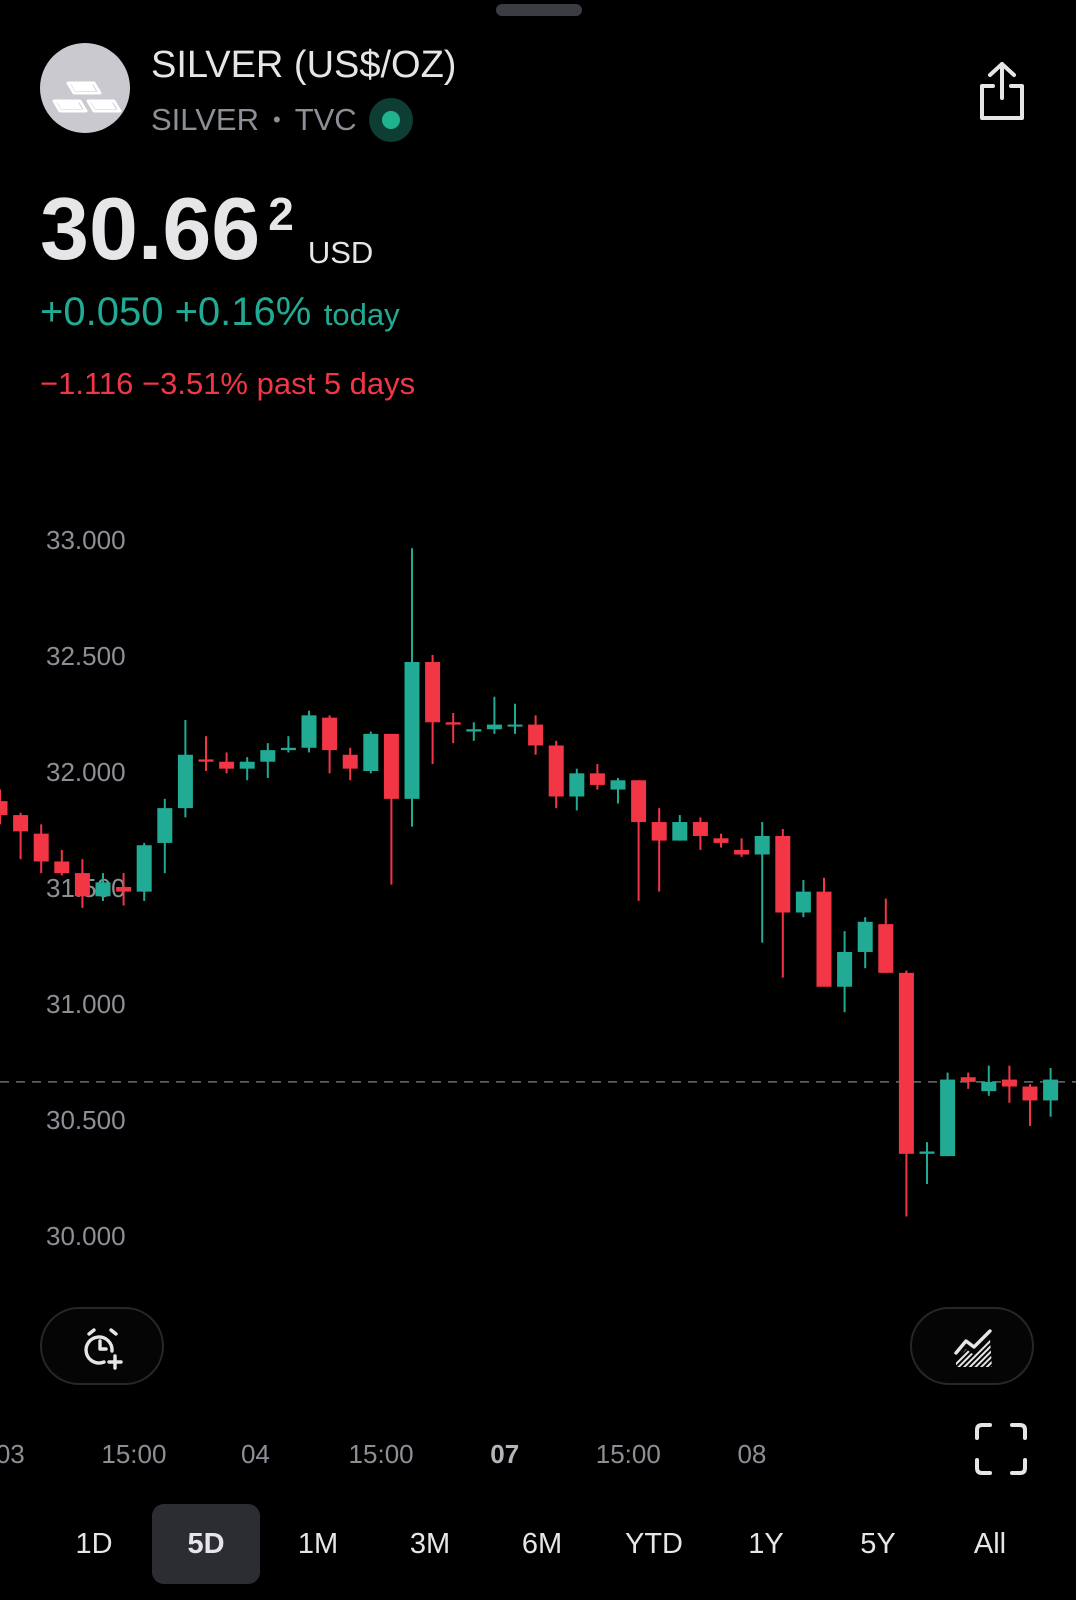 The height and width of the screenshot is (1600, 1076). Describe the element at coordinates (86, 1004) in the screenshot. I see `y-tick-label: 31.000` at that location.